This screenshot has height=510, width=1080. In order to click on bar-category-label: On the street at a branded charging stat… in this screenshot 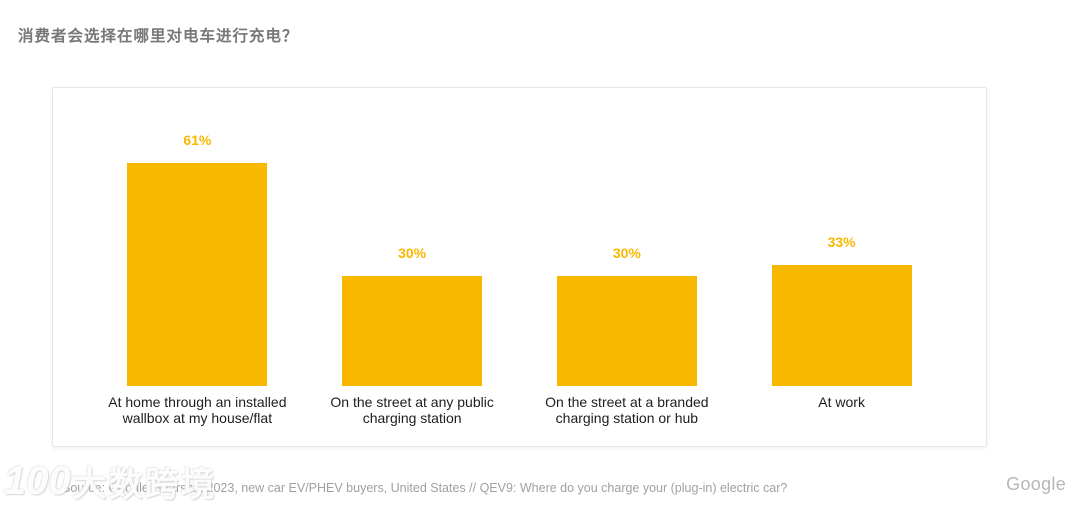, I will do `click(627, 410)`.